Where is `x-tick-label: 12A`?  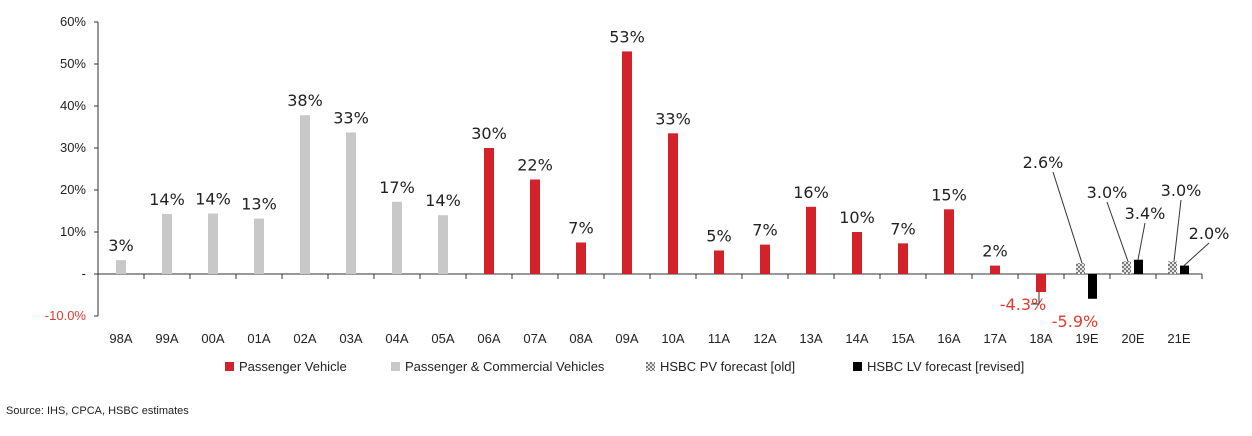 x-tick-label: 12A is located at coordinates (764, 338).